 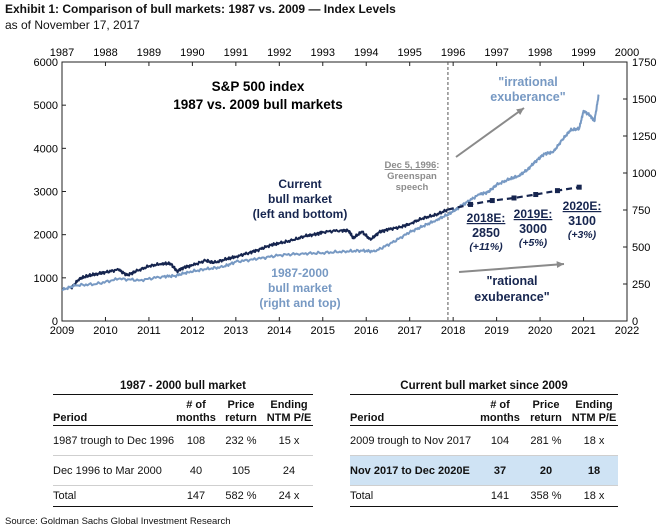 What do you see at coordinates (62, 329) in the screenshot?
I see `x-bottom-tick-label: 2009` at bounding box center [62, 329].